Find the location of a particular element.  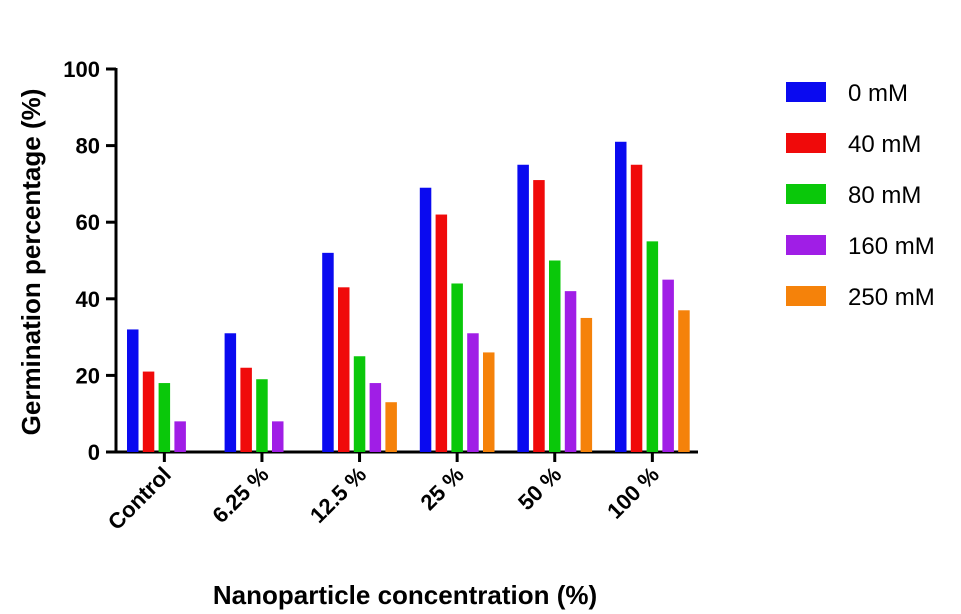

y-tick-label: 40 is located at coordinates (88, 299).